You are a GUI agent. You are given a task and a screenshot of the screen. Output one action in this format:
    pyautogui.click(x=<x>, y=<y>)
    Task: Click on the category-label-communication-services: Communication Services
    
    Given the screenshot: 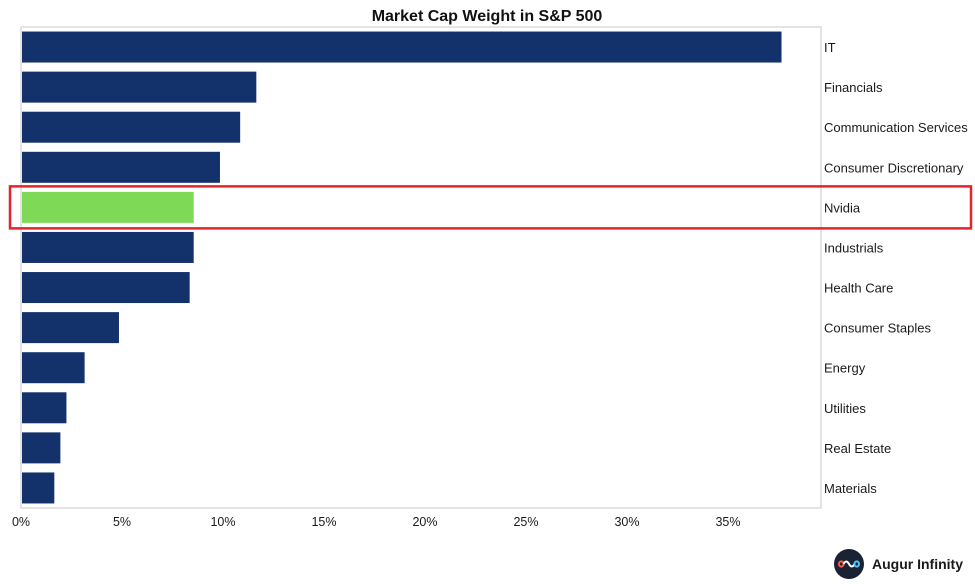 What is the action you would take?
    pyautogui.click(x=896, y=127)
    